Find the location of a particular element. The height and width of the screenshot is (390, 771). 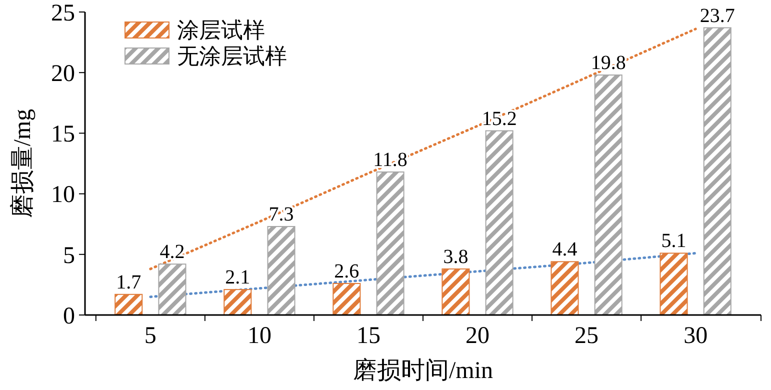

data-label: 4.4 is located at coordinates (565, 249).